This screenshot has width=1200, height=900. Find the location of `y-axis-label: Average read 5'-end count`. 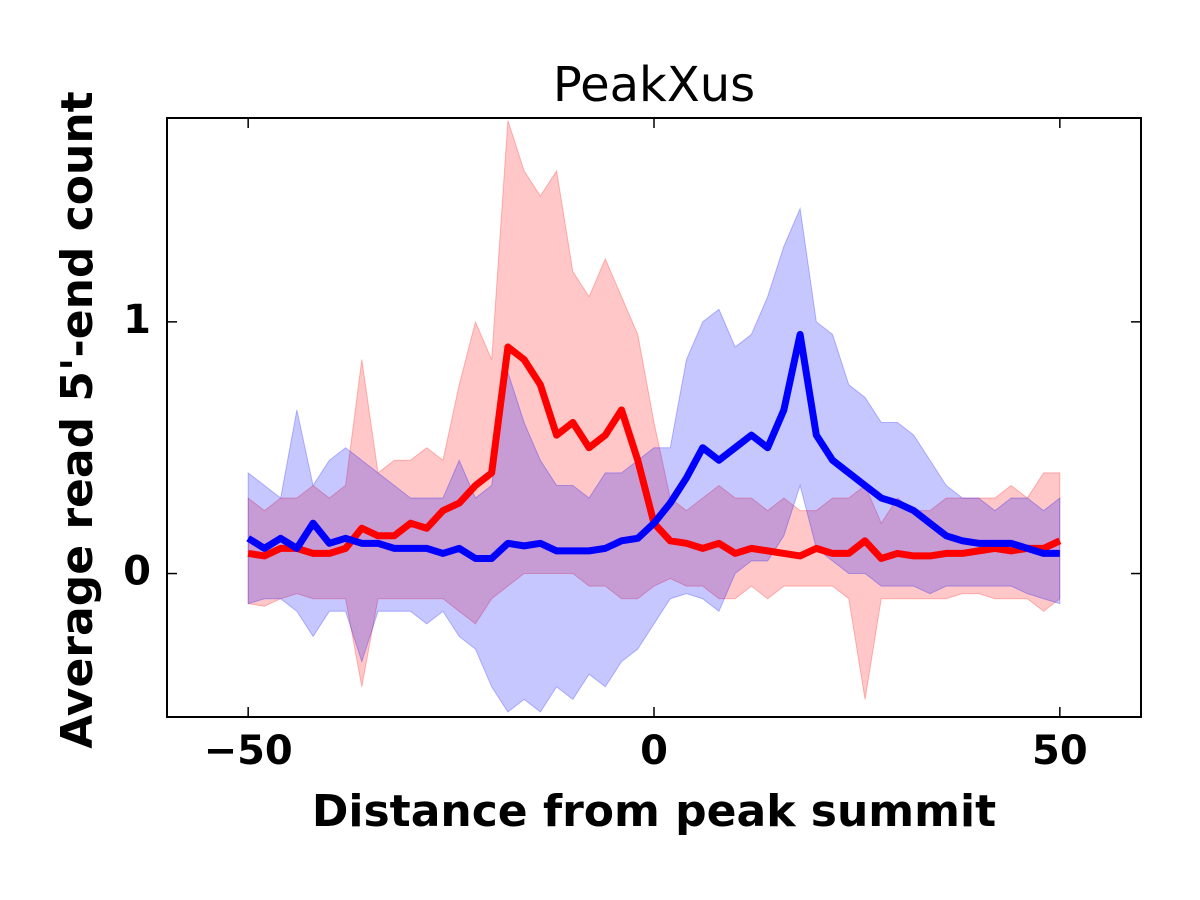

y-axis-label: Average read 5'-end count is located at coordinates (77, 419).